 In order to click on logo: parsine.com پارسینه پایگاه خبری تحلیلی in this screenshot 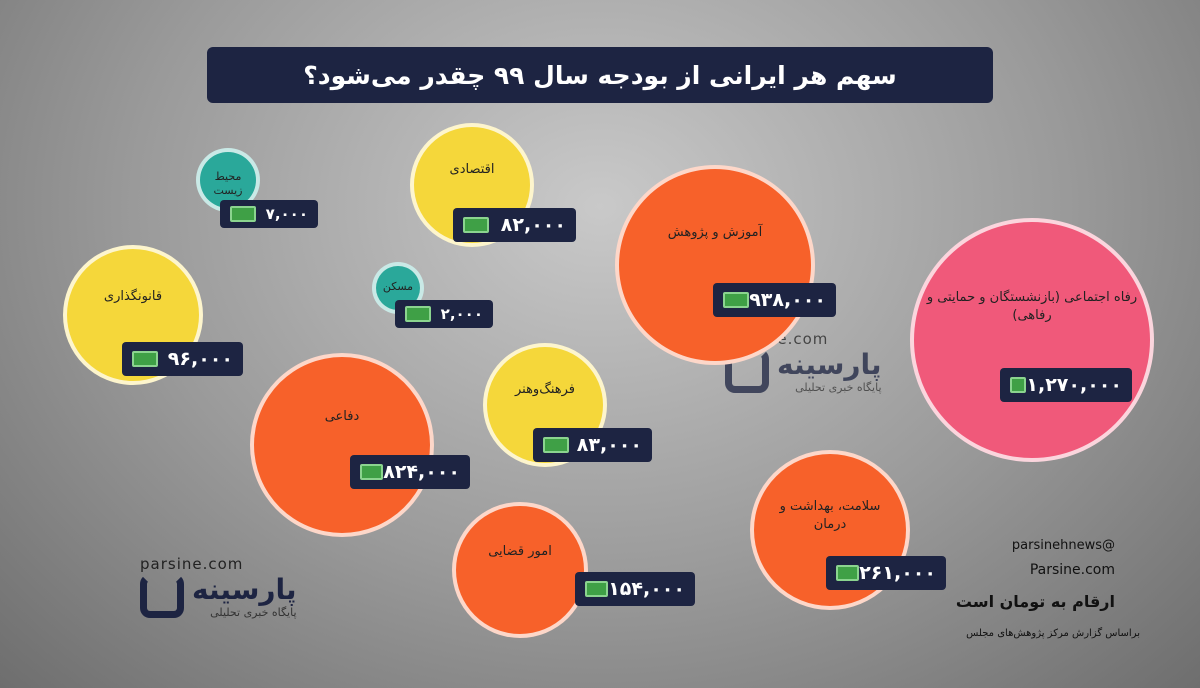, I will do `click(218, 587)`.